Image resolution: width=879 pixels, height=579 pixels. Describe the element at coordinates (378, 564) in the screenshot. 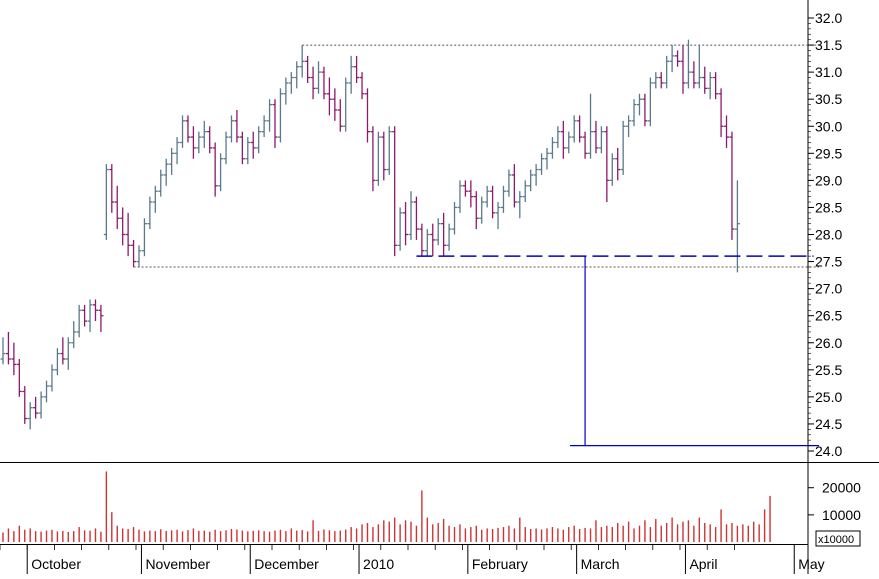

I see `month-label: 2010` at that location.